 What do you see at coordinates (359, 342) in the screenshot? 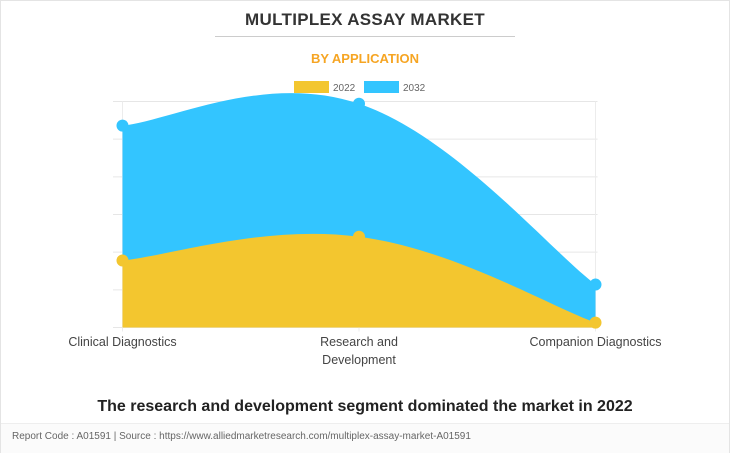
I see `x-tick-label: Research and` at bounding box center [359, 342].